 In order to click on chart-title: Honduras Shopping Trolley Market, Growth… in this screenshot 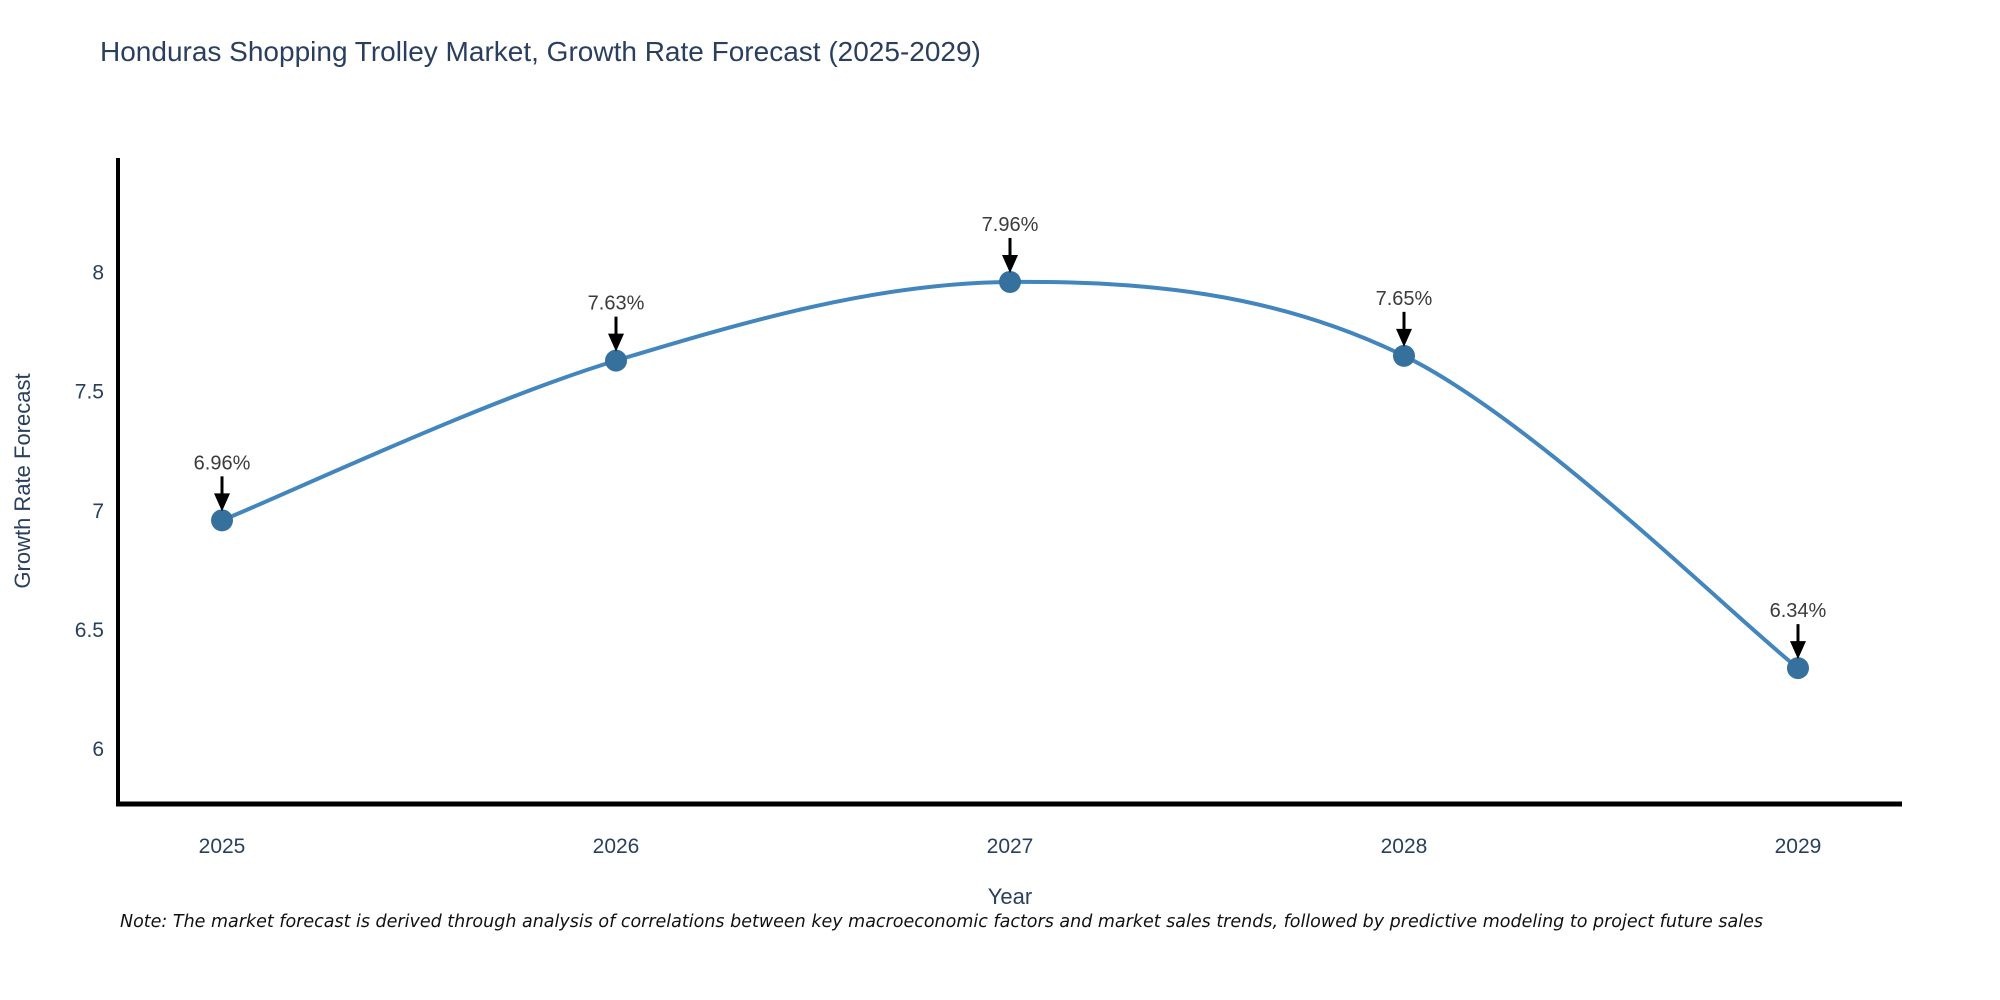, I will do `click(540, 51)`.